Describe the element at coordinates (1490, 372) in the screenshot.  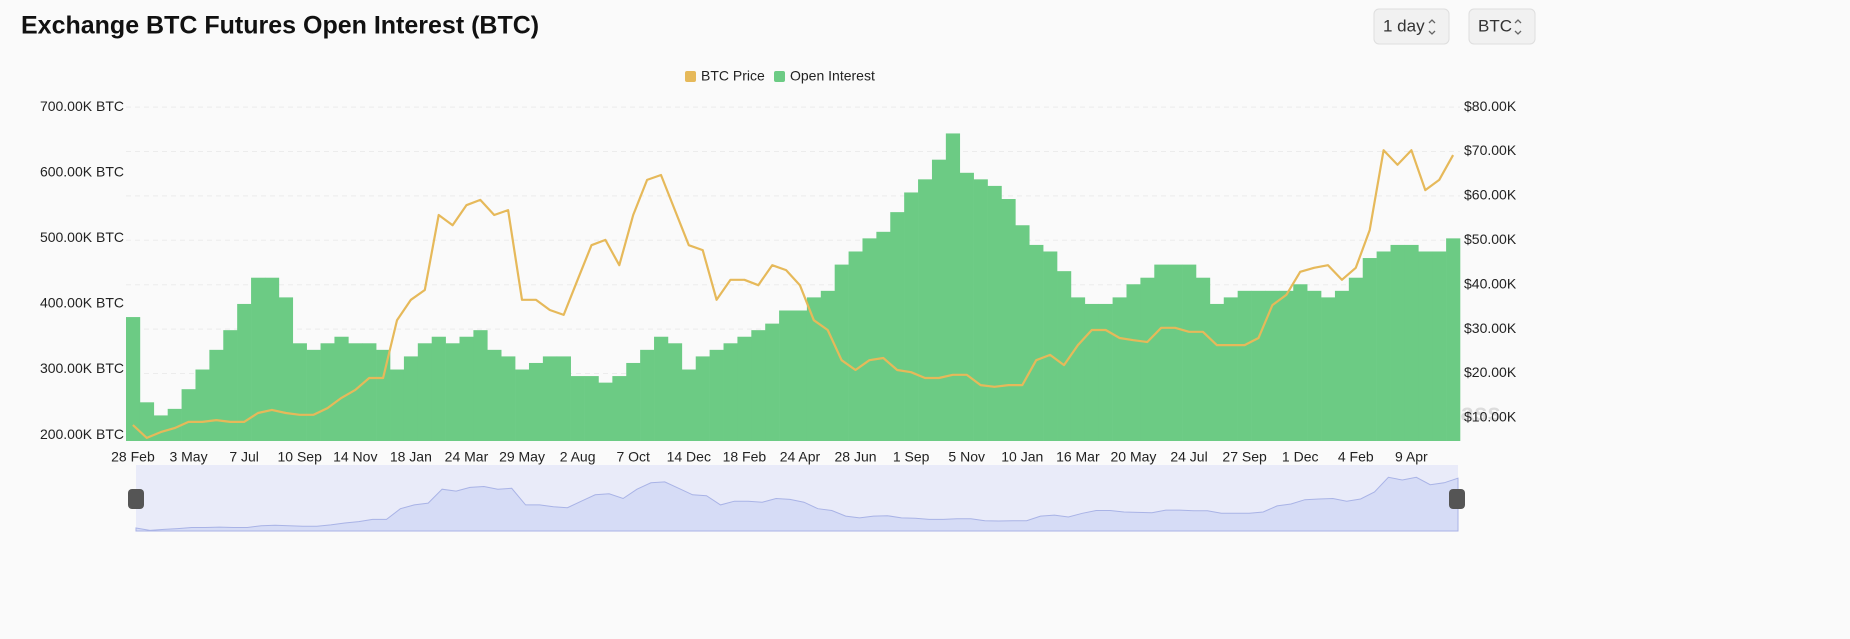
I see `y2-tick-label: $20.00K` at that location.